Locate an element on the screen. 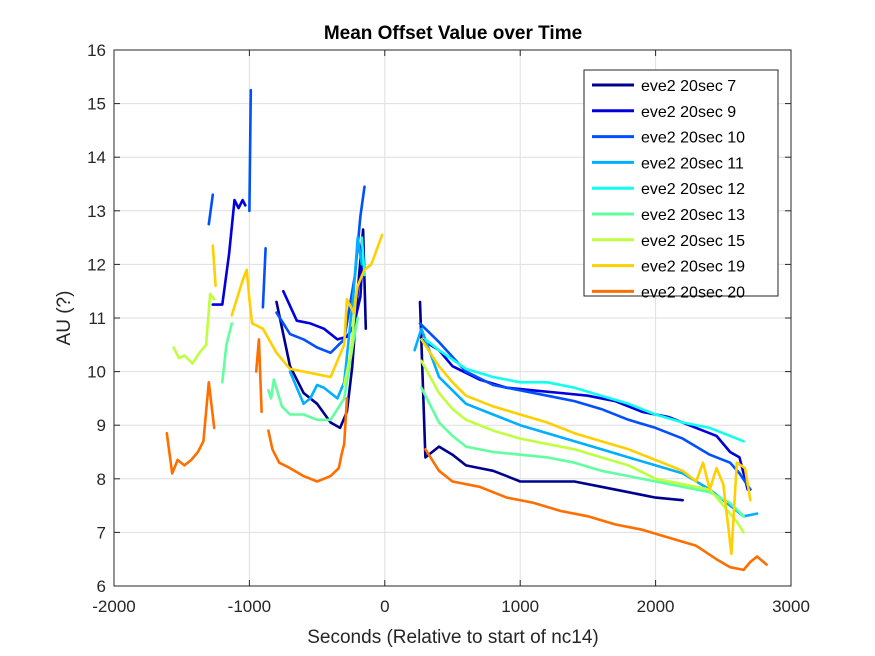 This screenshot has width=875, height=656. legend-item: eve2 20sec 12 is located at coordinates (668, 189).